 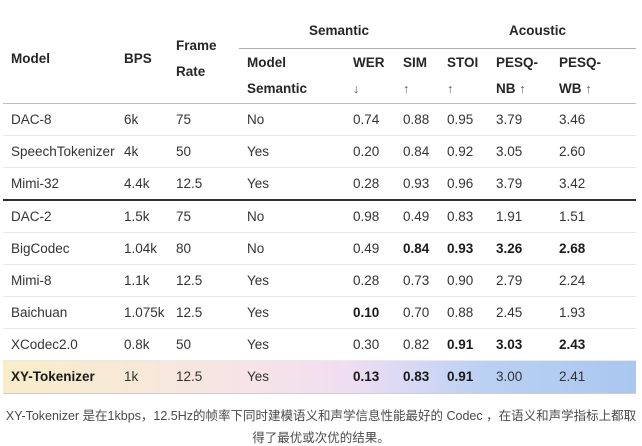 What do you see at coordinates (572, 344) in the screenshot?
I see `cell-pesq-wb: 2.43` at bounding box center [572, 344].